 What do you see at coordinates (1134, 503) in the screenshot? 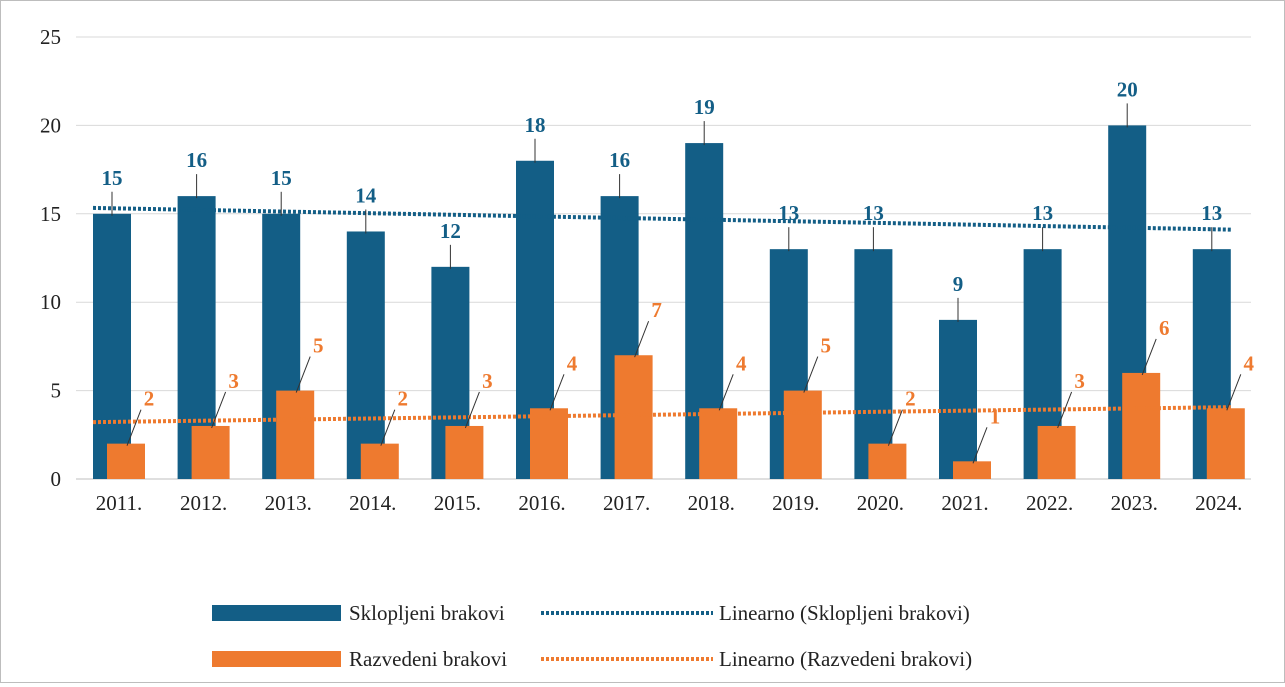
I see `x-tick-label: 2023.` at bounding box center [1134, 503].